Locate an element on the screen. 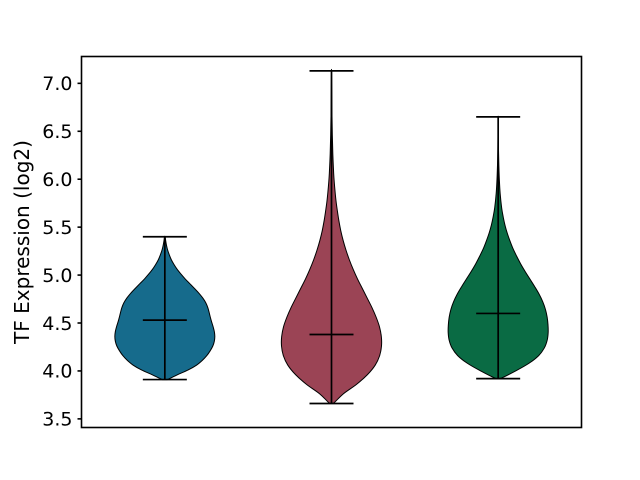 This screenshot has height=480, width=640. y-tick-label: 4.5 is located at coordinates (57, 324).